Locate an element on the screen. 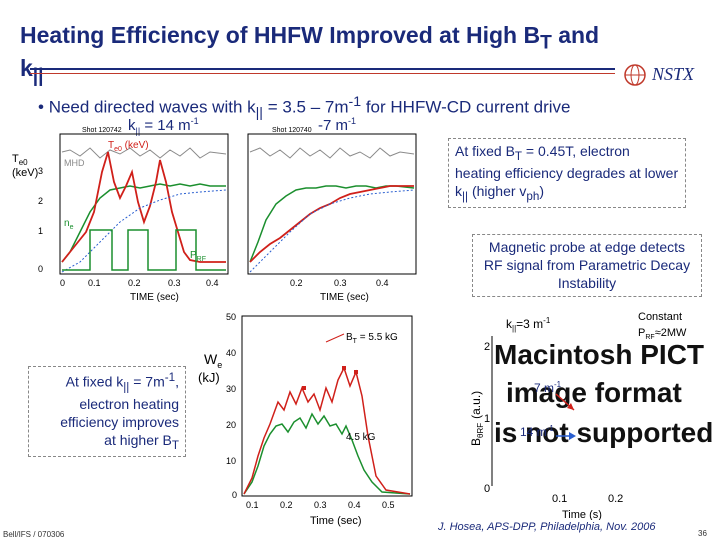 The width and height of the screenshot is (720, 540). title-rule-dark is located at coordinates (322, 69).